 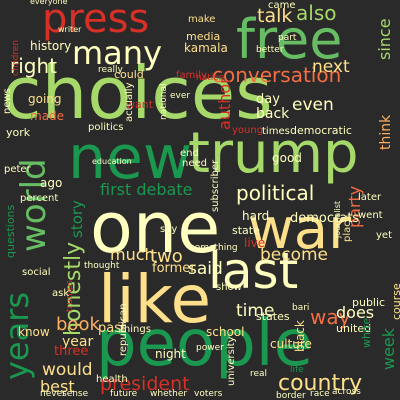 What do you see at coordinates (282, 5) in the screenshot?
I see `word-came: came` at bounding box center [282, 5].